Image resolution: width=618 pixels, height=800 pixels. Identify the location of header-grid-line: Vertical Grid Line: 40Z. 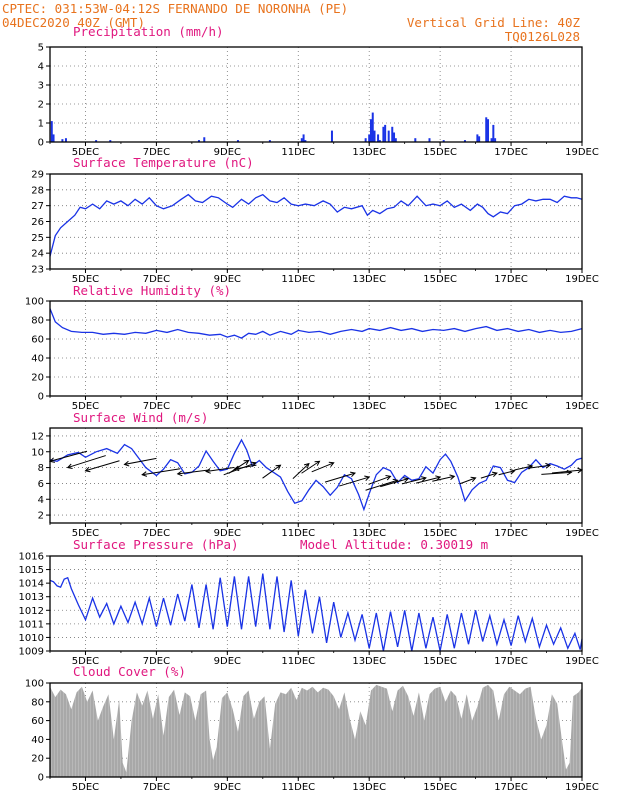
(494, 22).